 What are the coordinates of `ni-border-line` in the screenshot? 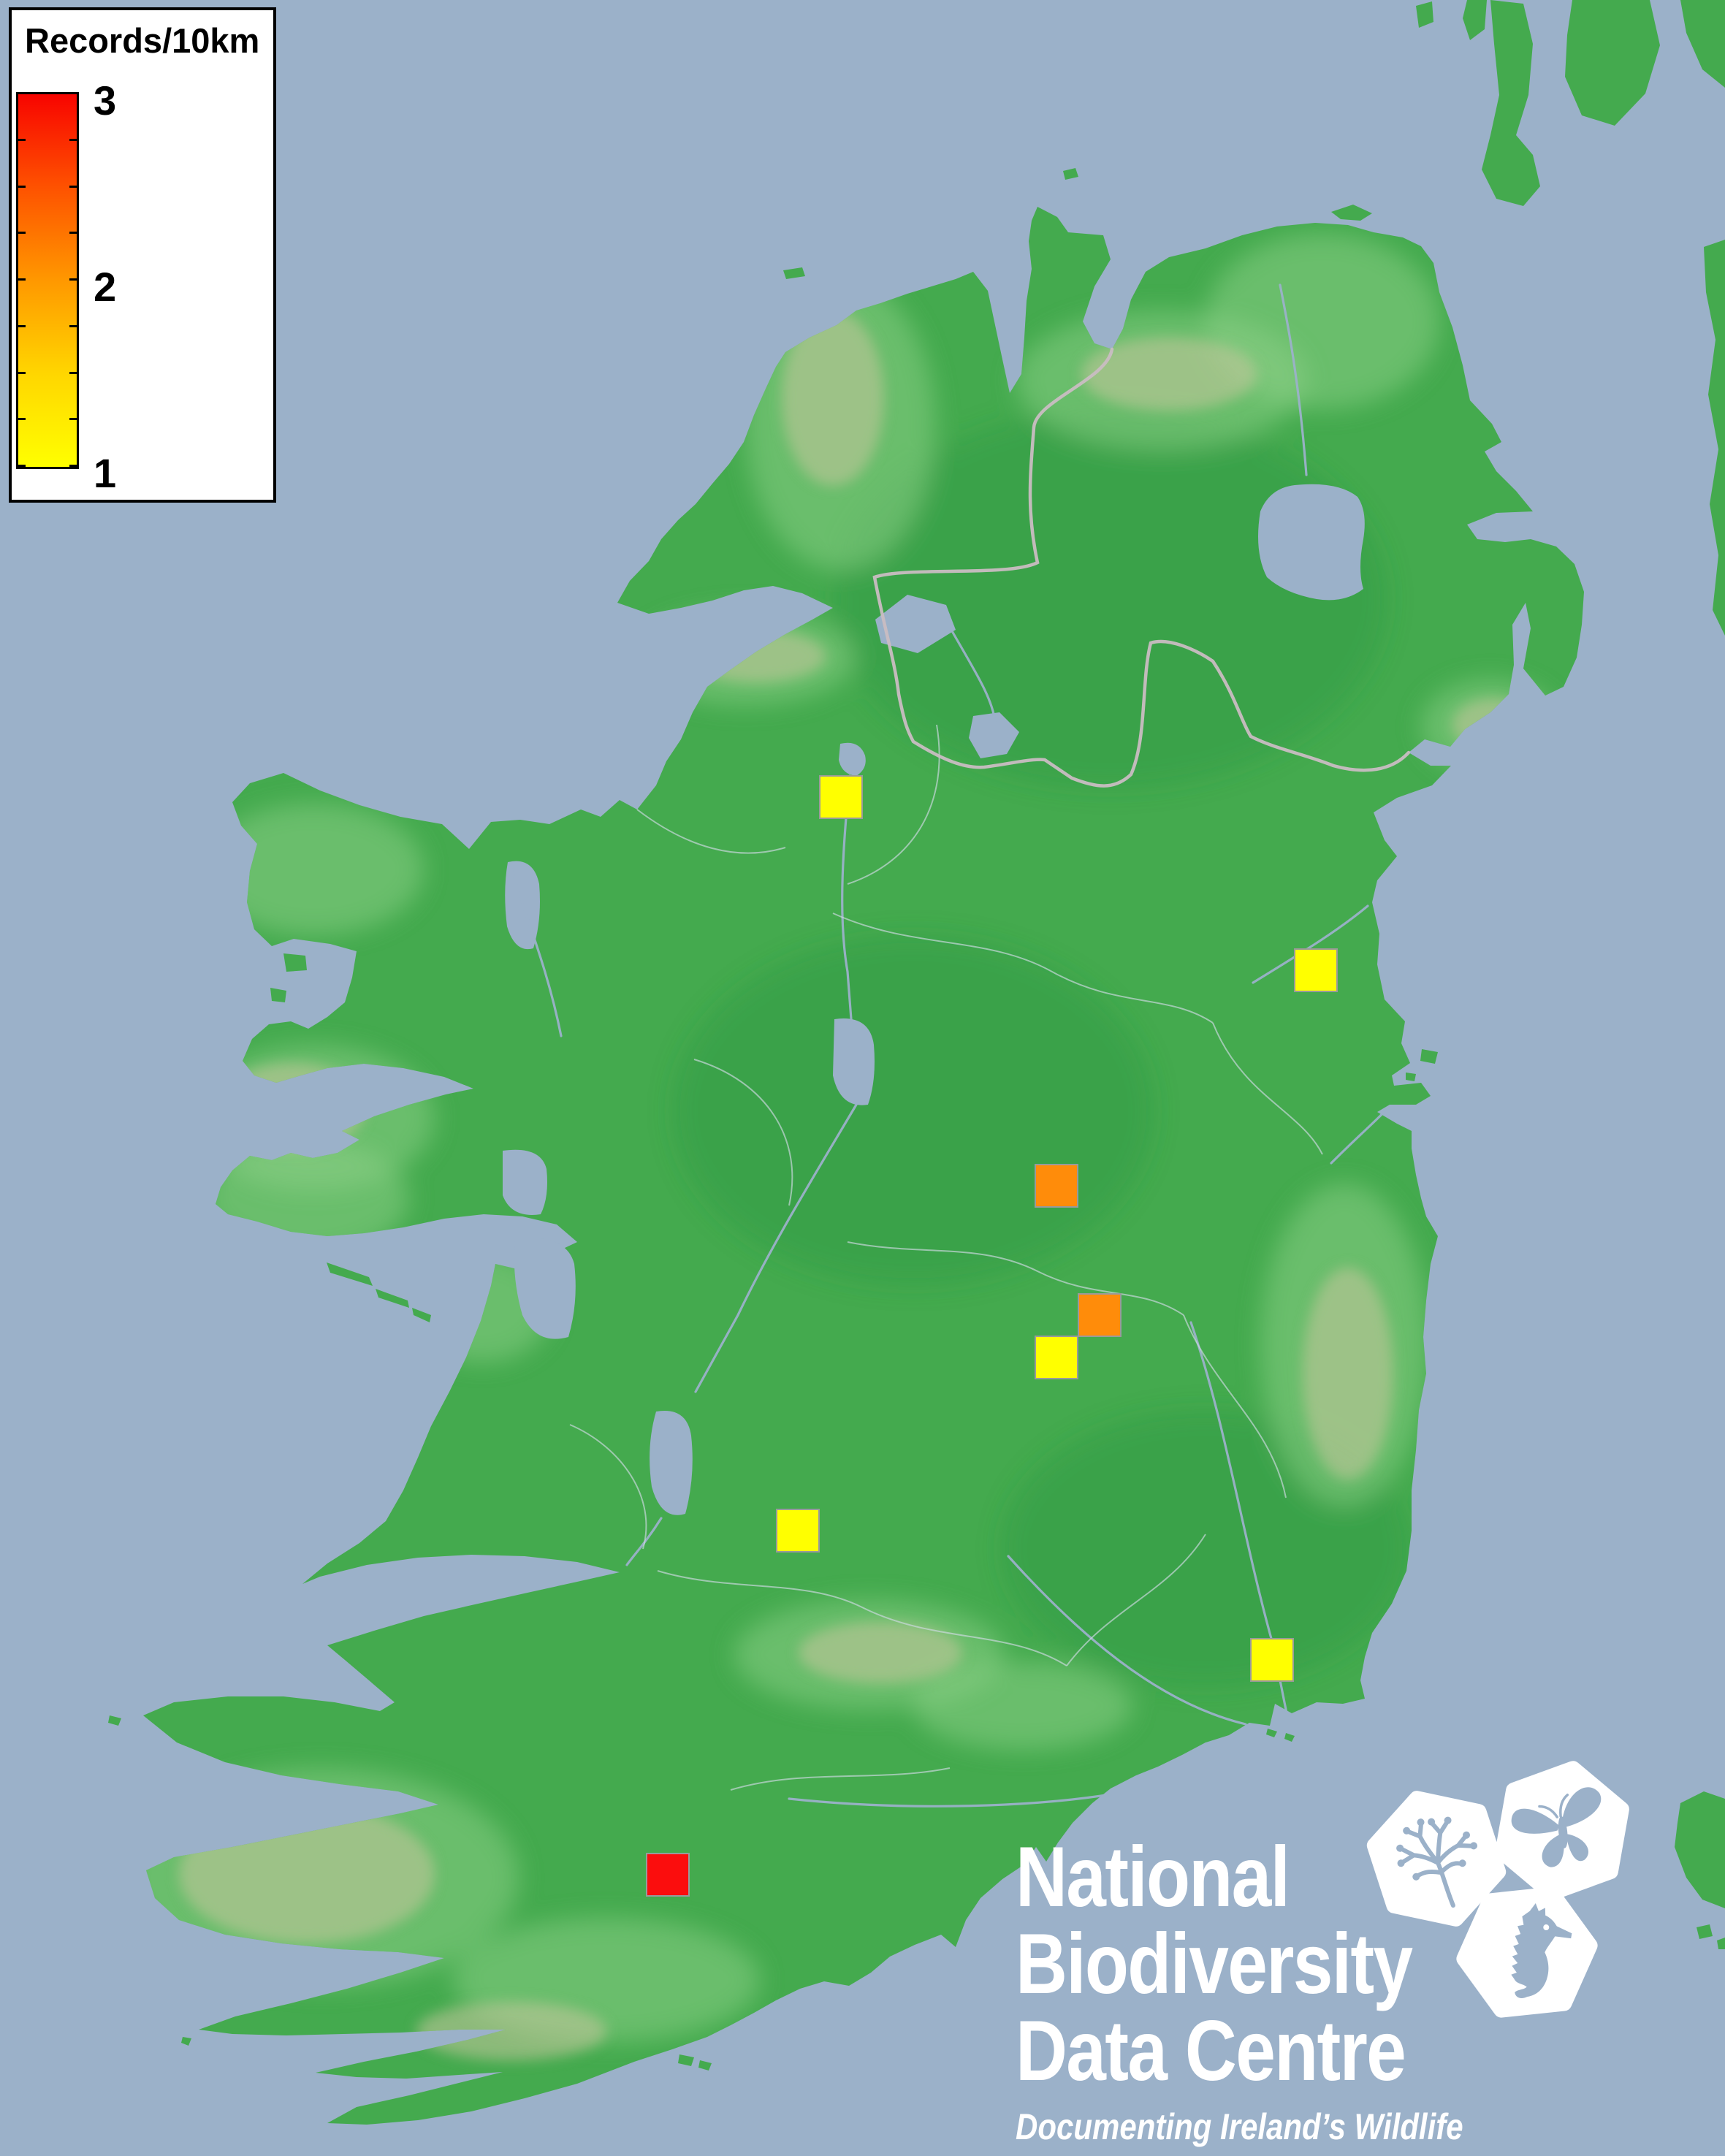 It's located at (1141, 567).